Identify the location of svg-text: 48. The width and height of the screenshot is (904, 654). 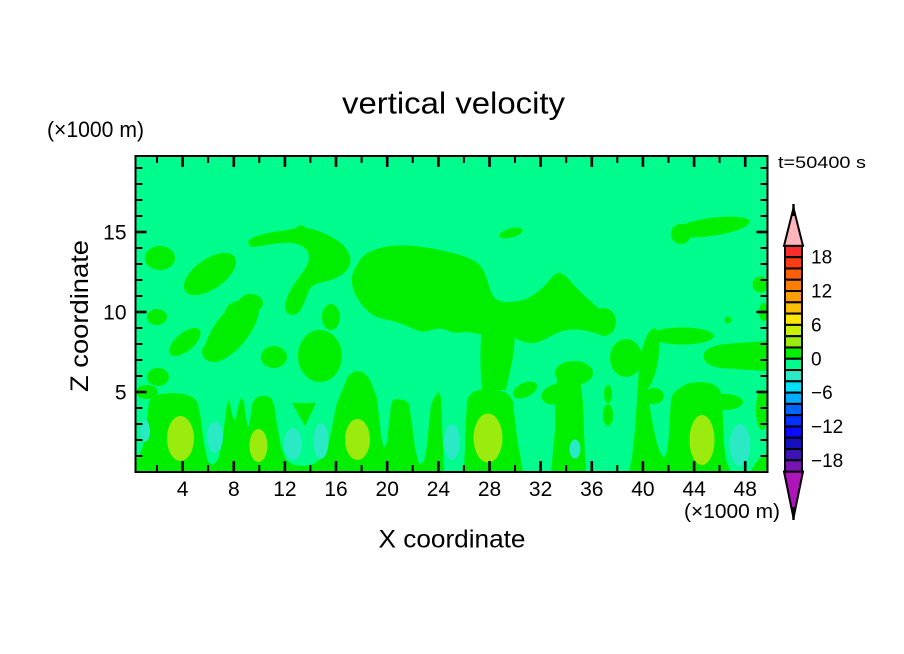
(745, 489).